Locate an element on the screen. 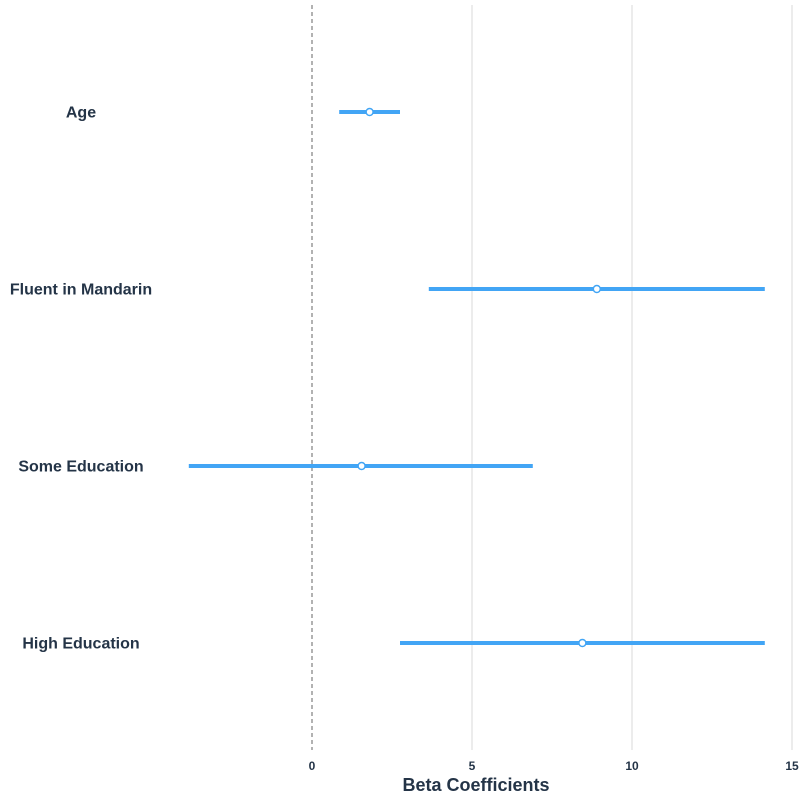 Image resolution: width=800 pixels, height=800 pixels. category-label-fluent-in-mandarin: Fluent in Mandarin is located at coordinates (81, 290).